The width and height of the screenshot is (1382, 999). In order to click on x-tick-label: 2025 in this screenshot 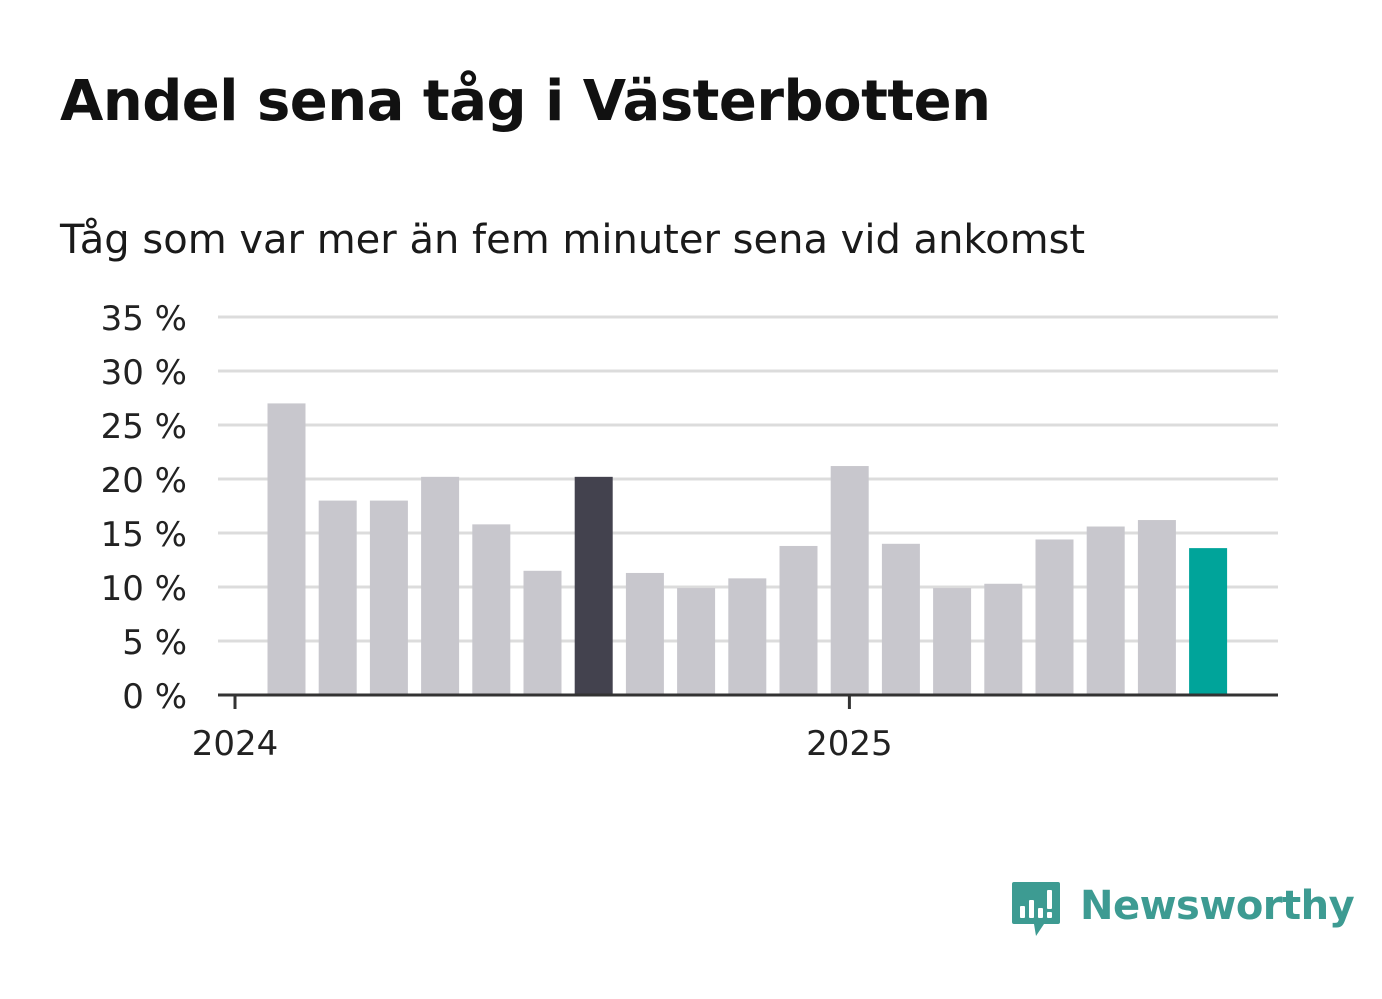, I will do `click(849, 744)`.